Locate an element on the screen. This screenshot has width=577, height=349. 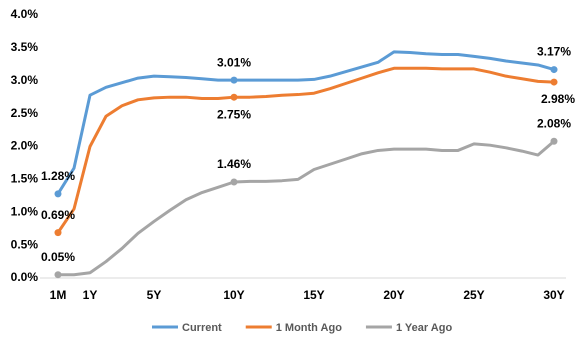
data-label: 1.46% is located at coordinates (234, 164).